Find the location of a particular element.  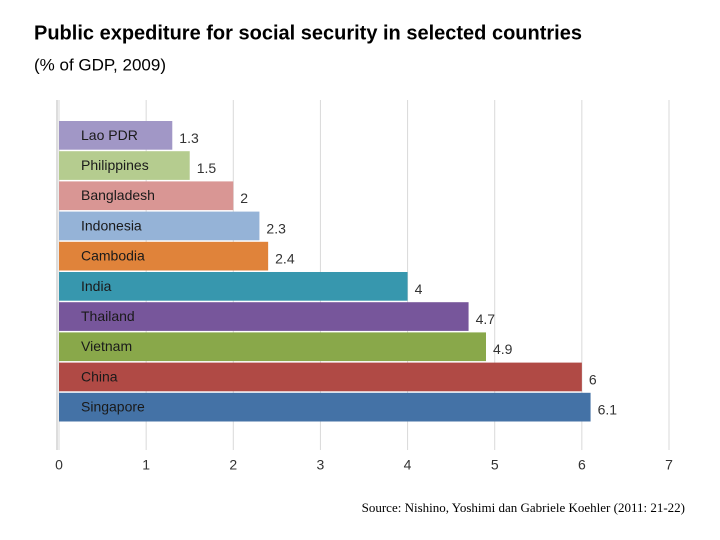

x-tick-label: 7 is located at coordinates (669, 465).